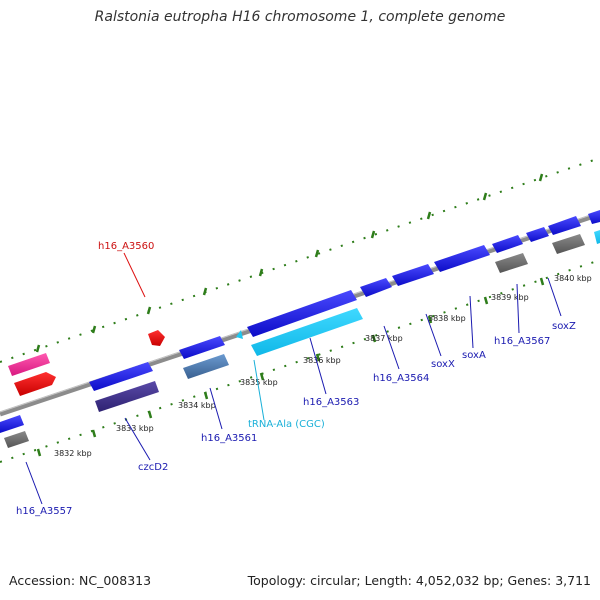 This screenshot has width=600, height=600. Describe the element at coordinates (518, 308) in the screenshot. I see `leader-h16_A3567` at that location.